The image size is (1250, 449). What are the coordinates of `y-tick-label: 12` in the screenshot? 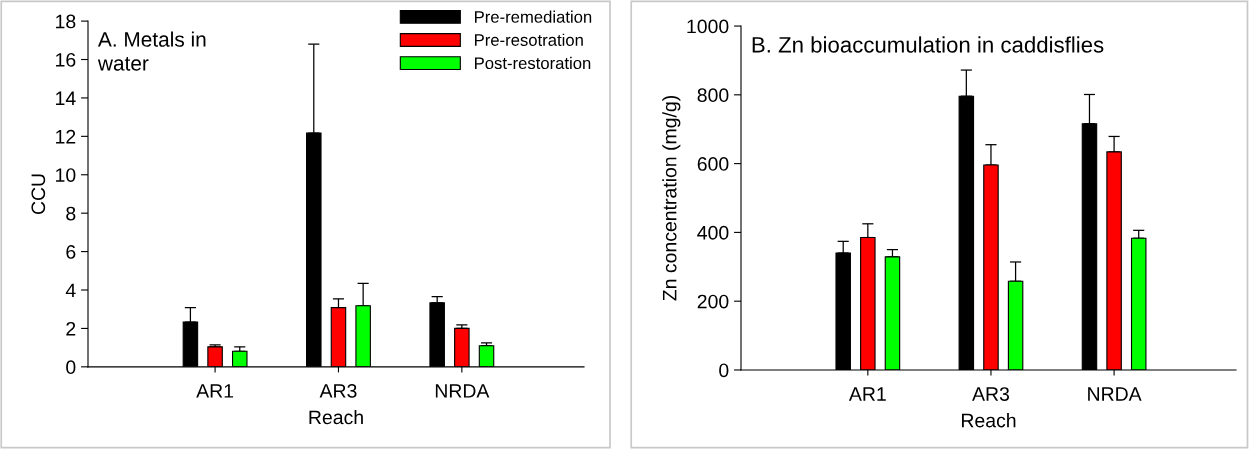 It's located at (66, 136).